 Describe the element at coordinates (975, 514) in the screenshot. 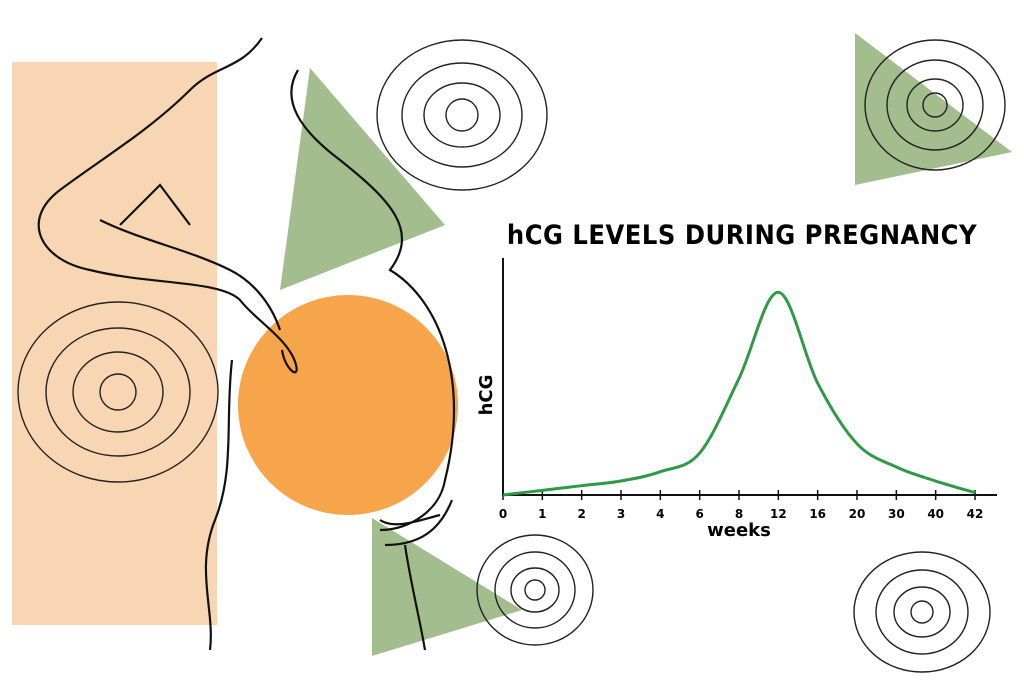

I see `x-tick-label: 42` at that location.